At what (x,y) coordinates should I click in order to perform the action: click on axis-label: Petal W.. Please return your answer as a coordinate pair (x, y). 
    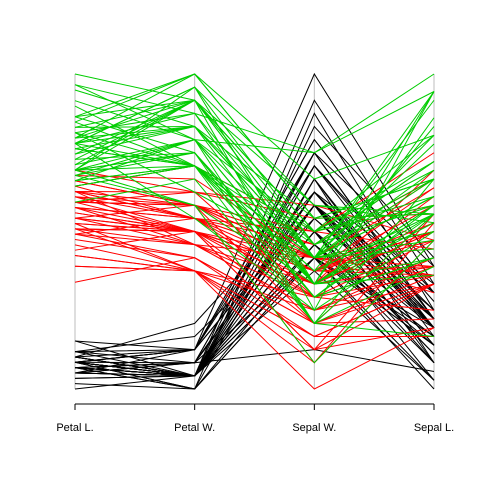
    Looking at the image, I should click on (194, 428).